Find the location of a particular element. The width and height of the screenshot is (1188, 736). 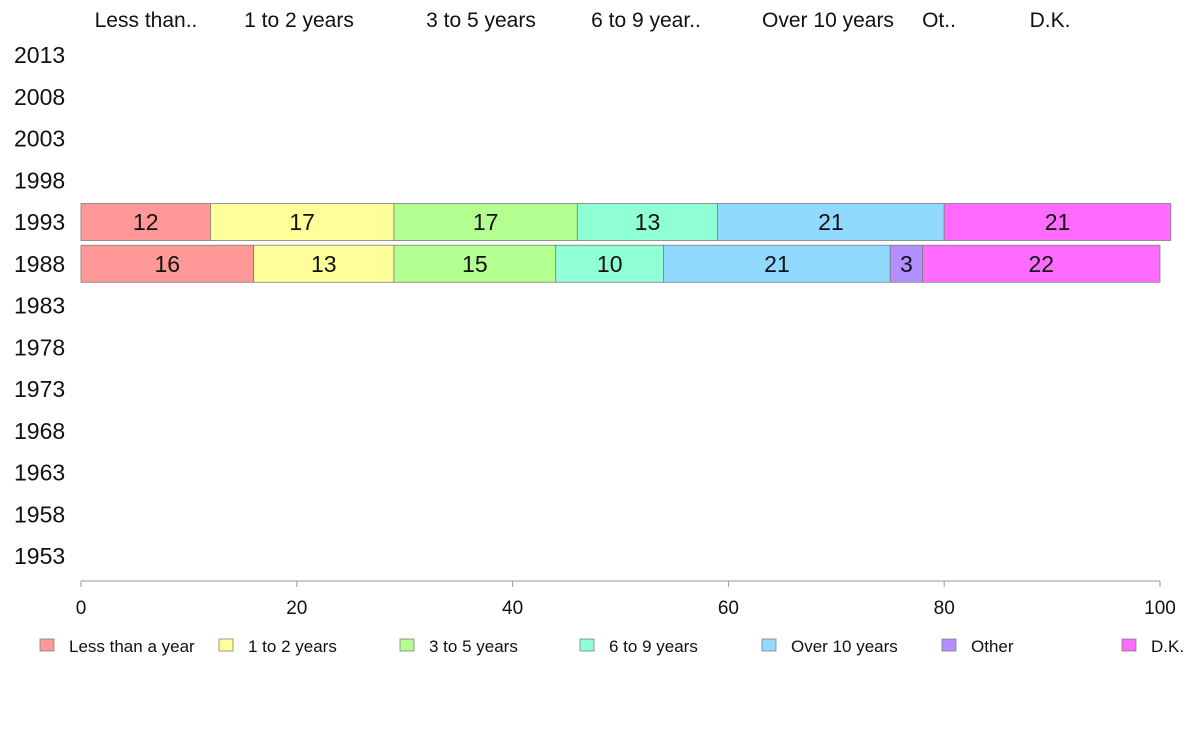

column-header: 3 to 5 years is located at coordinates (481, 20).